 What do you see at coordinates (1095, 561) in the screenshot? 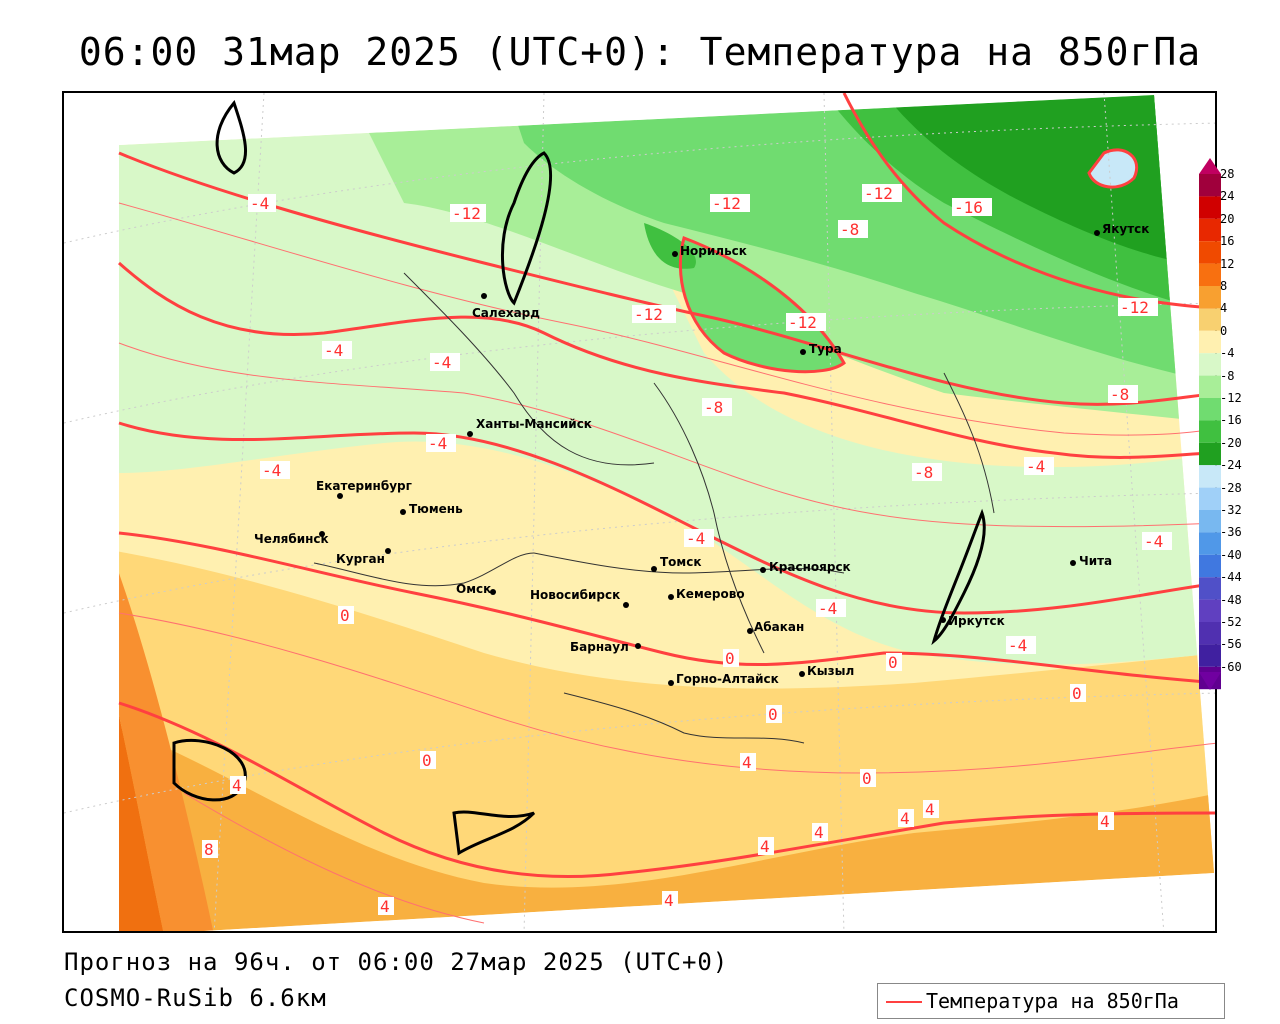
I see `svg-text: Чита` at bounding box center [1095, 561].